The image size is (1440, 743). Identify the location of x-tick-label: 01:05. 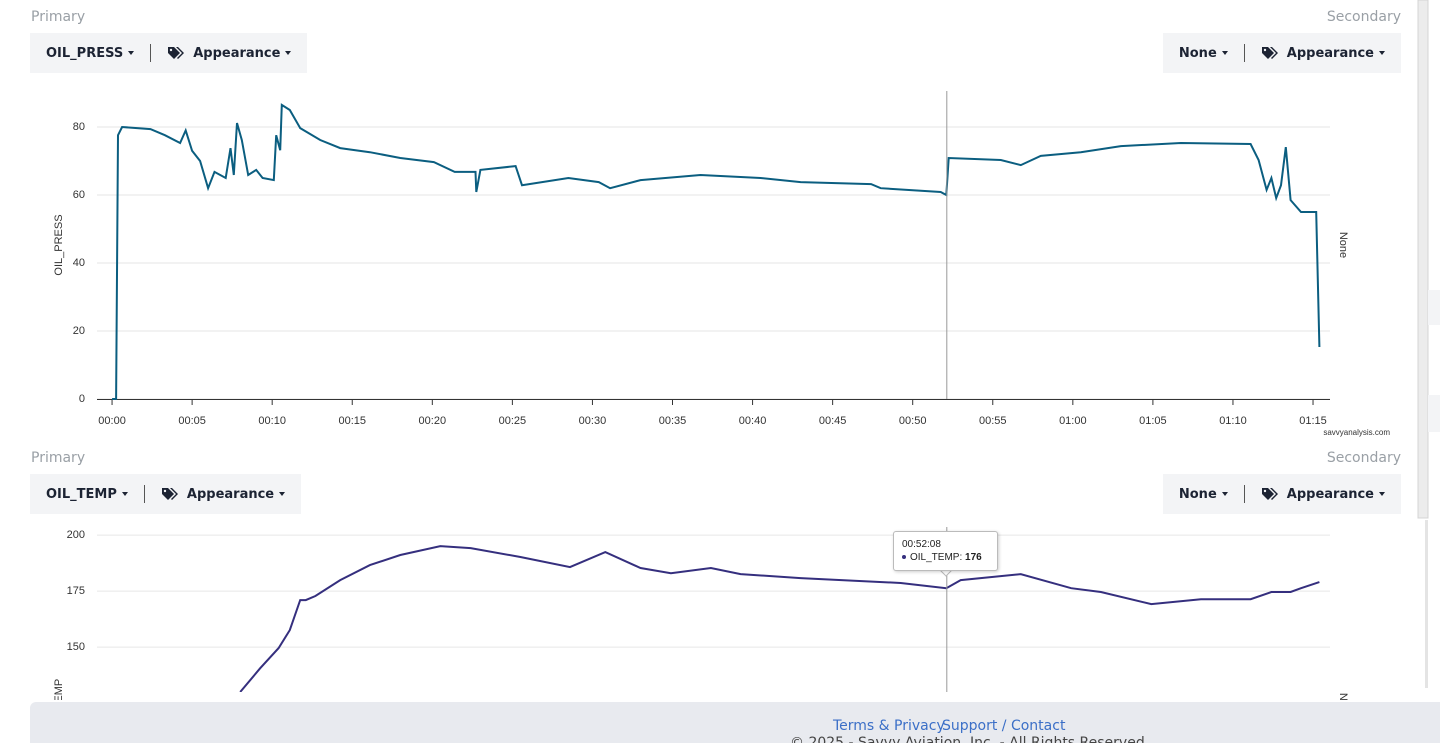
(1153, 421).